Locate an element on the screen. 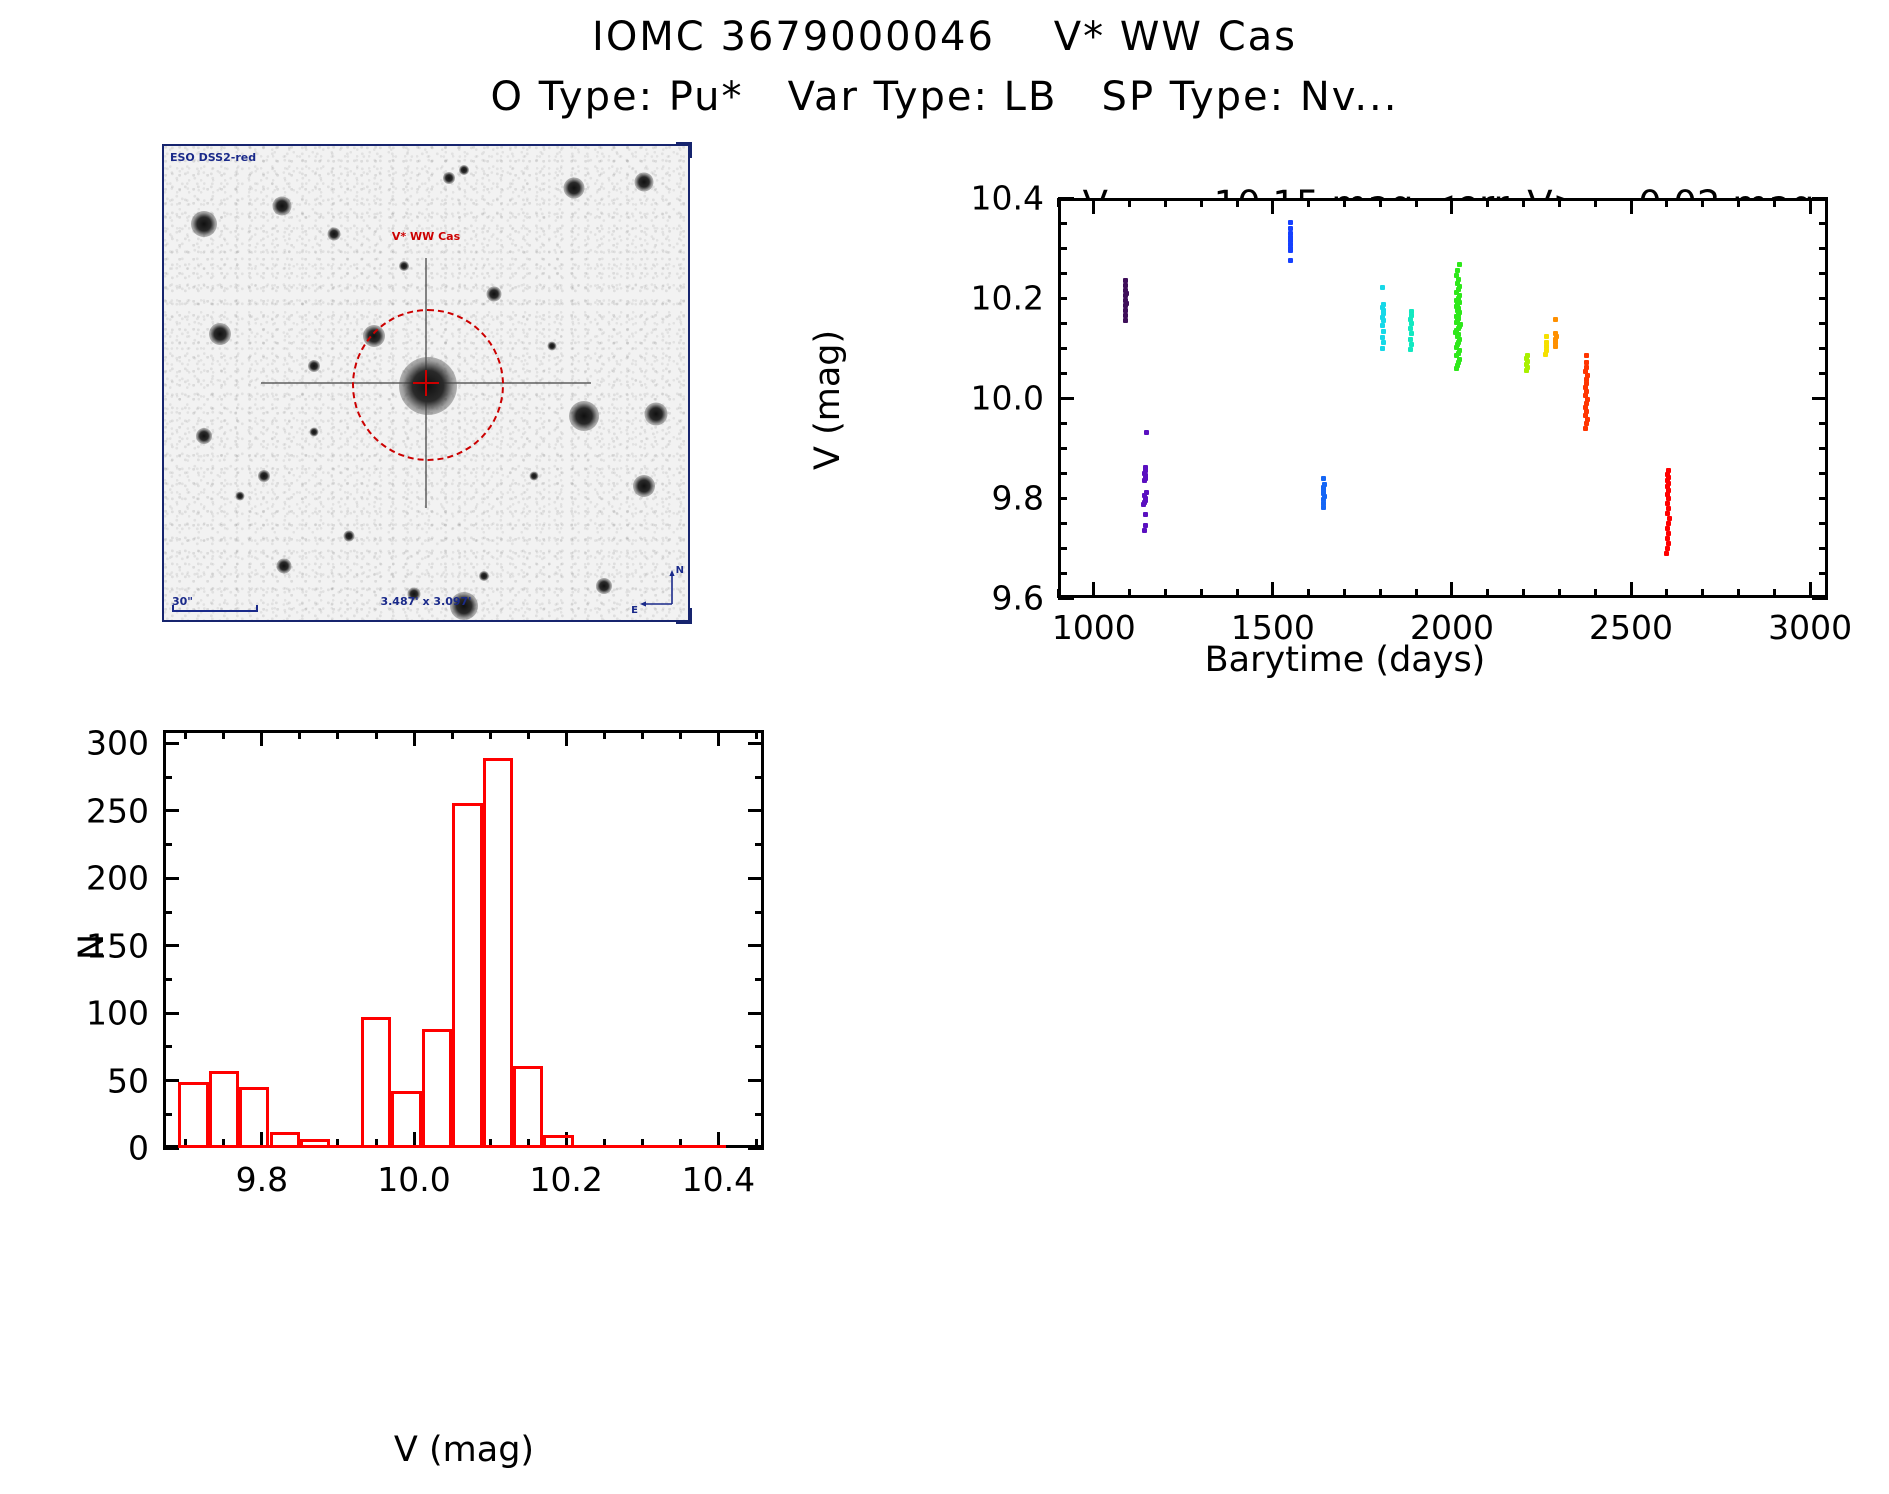  histogram-y-tick-label: 200 is located at coordinates (117, 878).